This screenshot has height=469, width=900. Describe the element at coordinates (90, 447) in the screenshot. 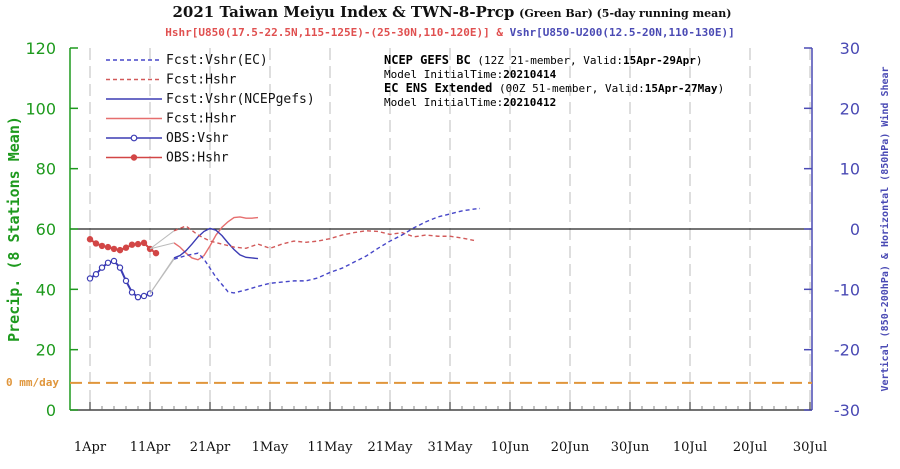

I see `x-tick-label-0: 1Apr` at that location.